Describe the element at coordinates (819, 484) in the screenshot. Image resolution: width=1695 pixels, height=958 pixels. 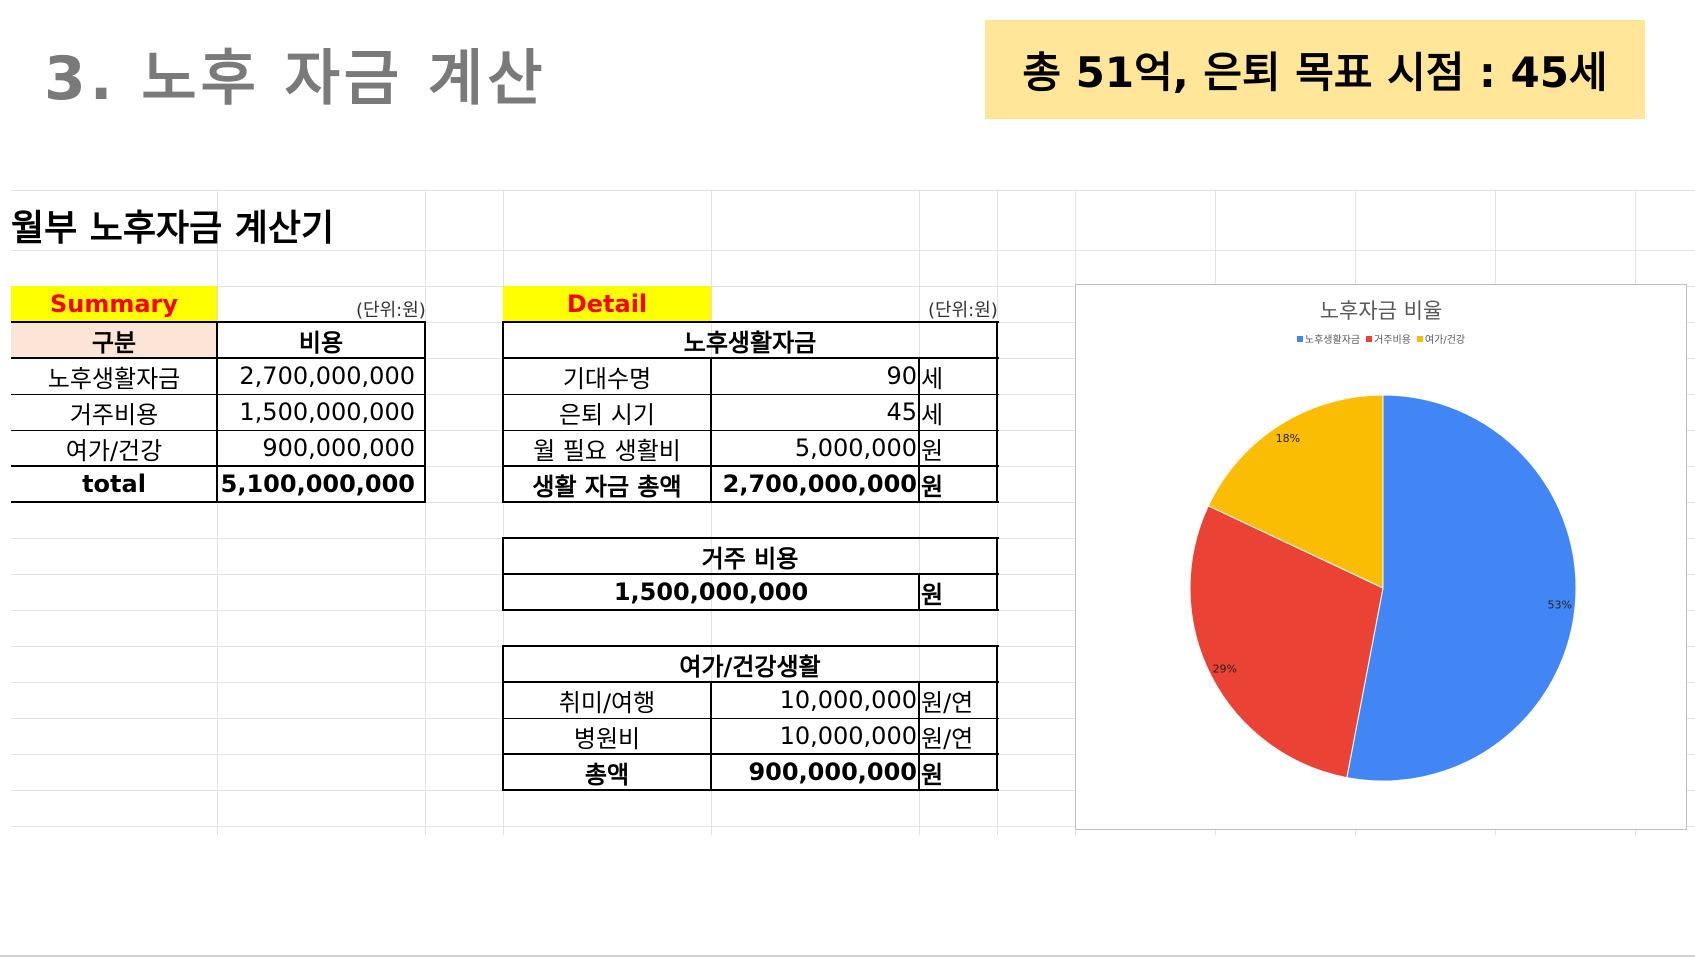
I see `living-total-value: 2,700,000,000` at that location.